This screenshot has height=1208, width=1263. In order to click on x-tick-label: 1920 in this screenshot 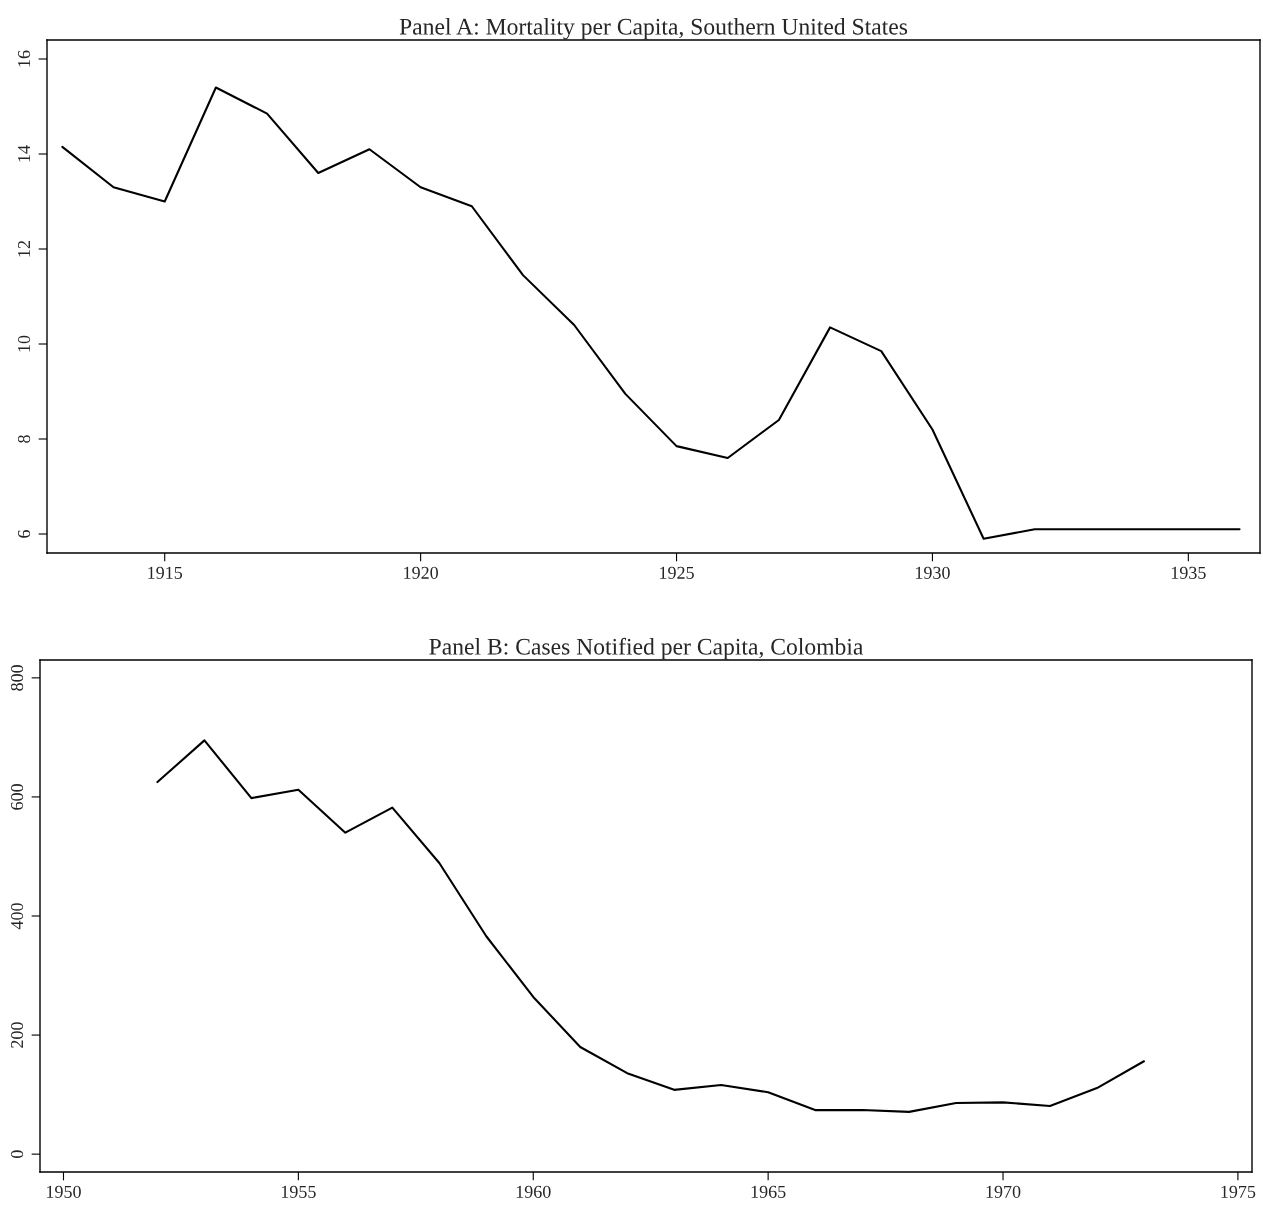, I will do `click(421, 572)`.